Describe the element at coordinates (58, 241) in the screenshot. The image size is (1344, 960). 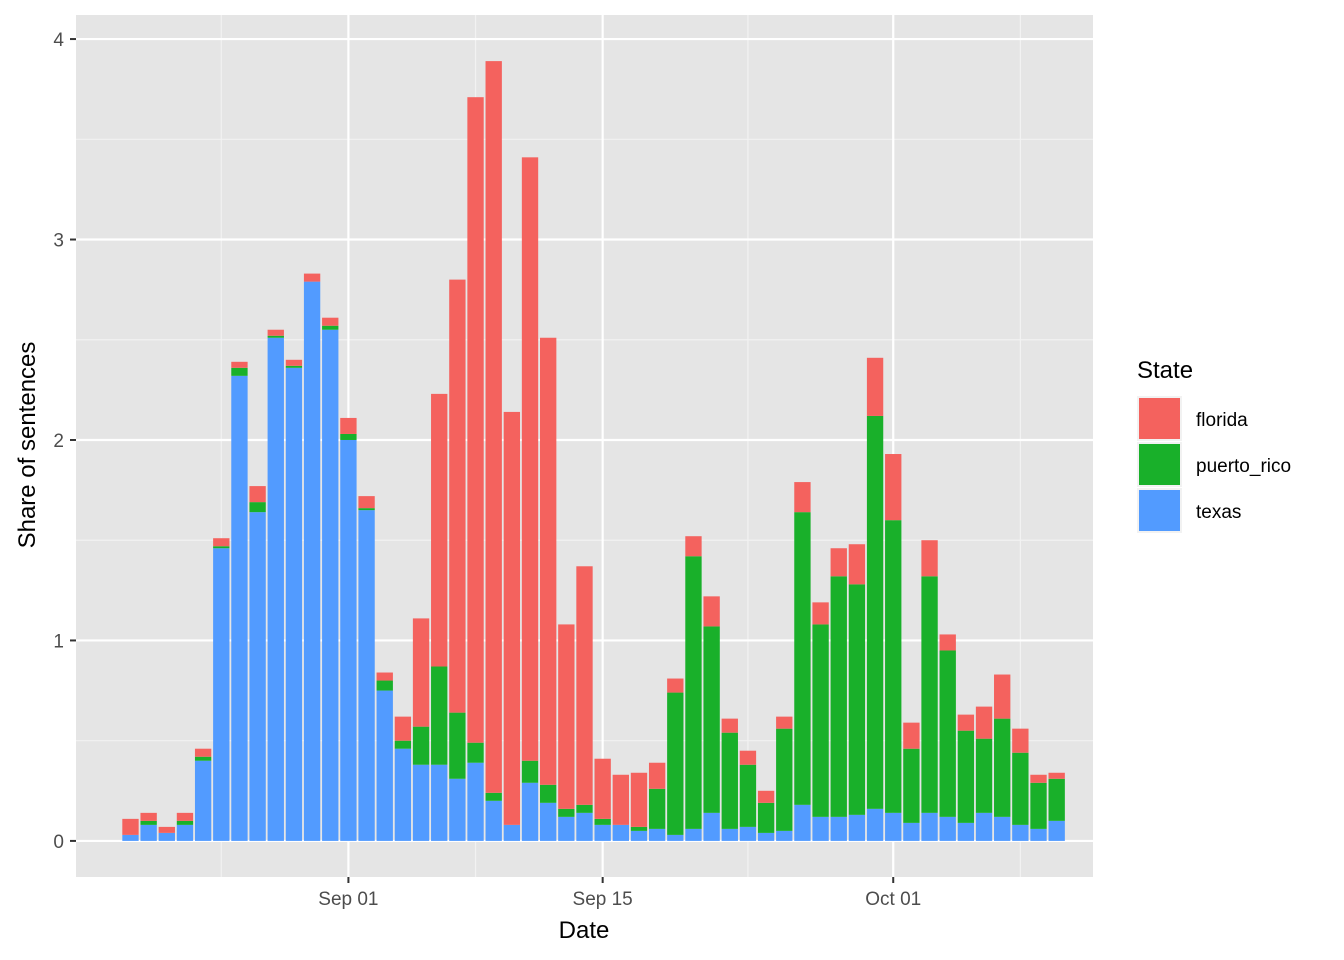
I see `y-tick-label: 3` at that location.